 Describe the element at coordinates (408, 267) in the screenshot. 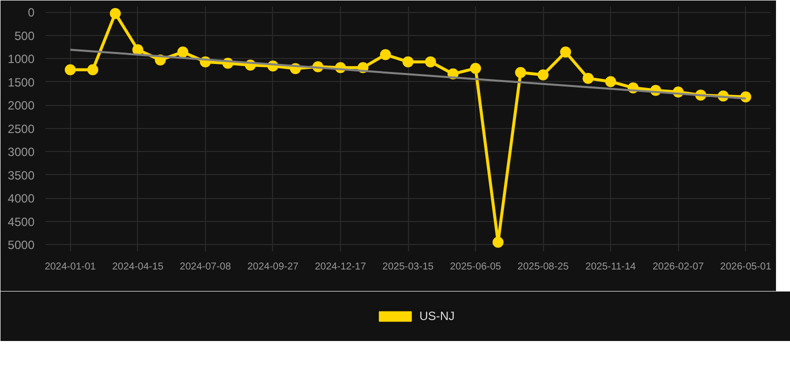

I see `x-tick-label: 2025-03-15` at that location.